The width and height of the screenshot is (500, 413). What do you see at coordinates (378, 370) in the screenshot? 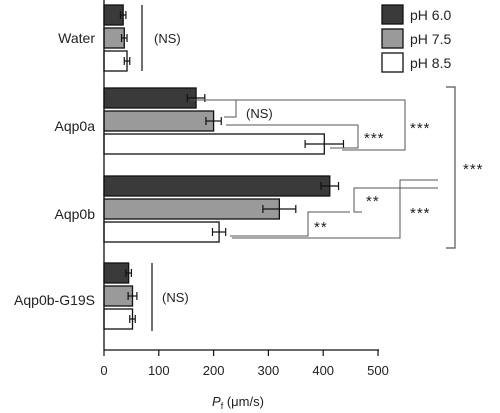
I see `x-tick-label: 500` at bounding box center [378, 370].